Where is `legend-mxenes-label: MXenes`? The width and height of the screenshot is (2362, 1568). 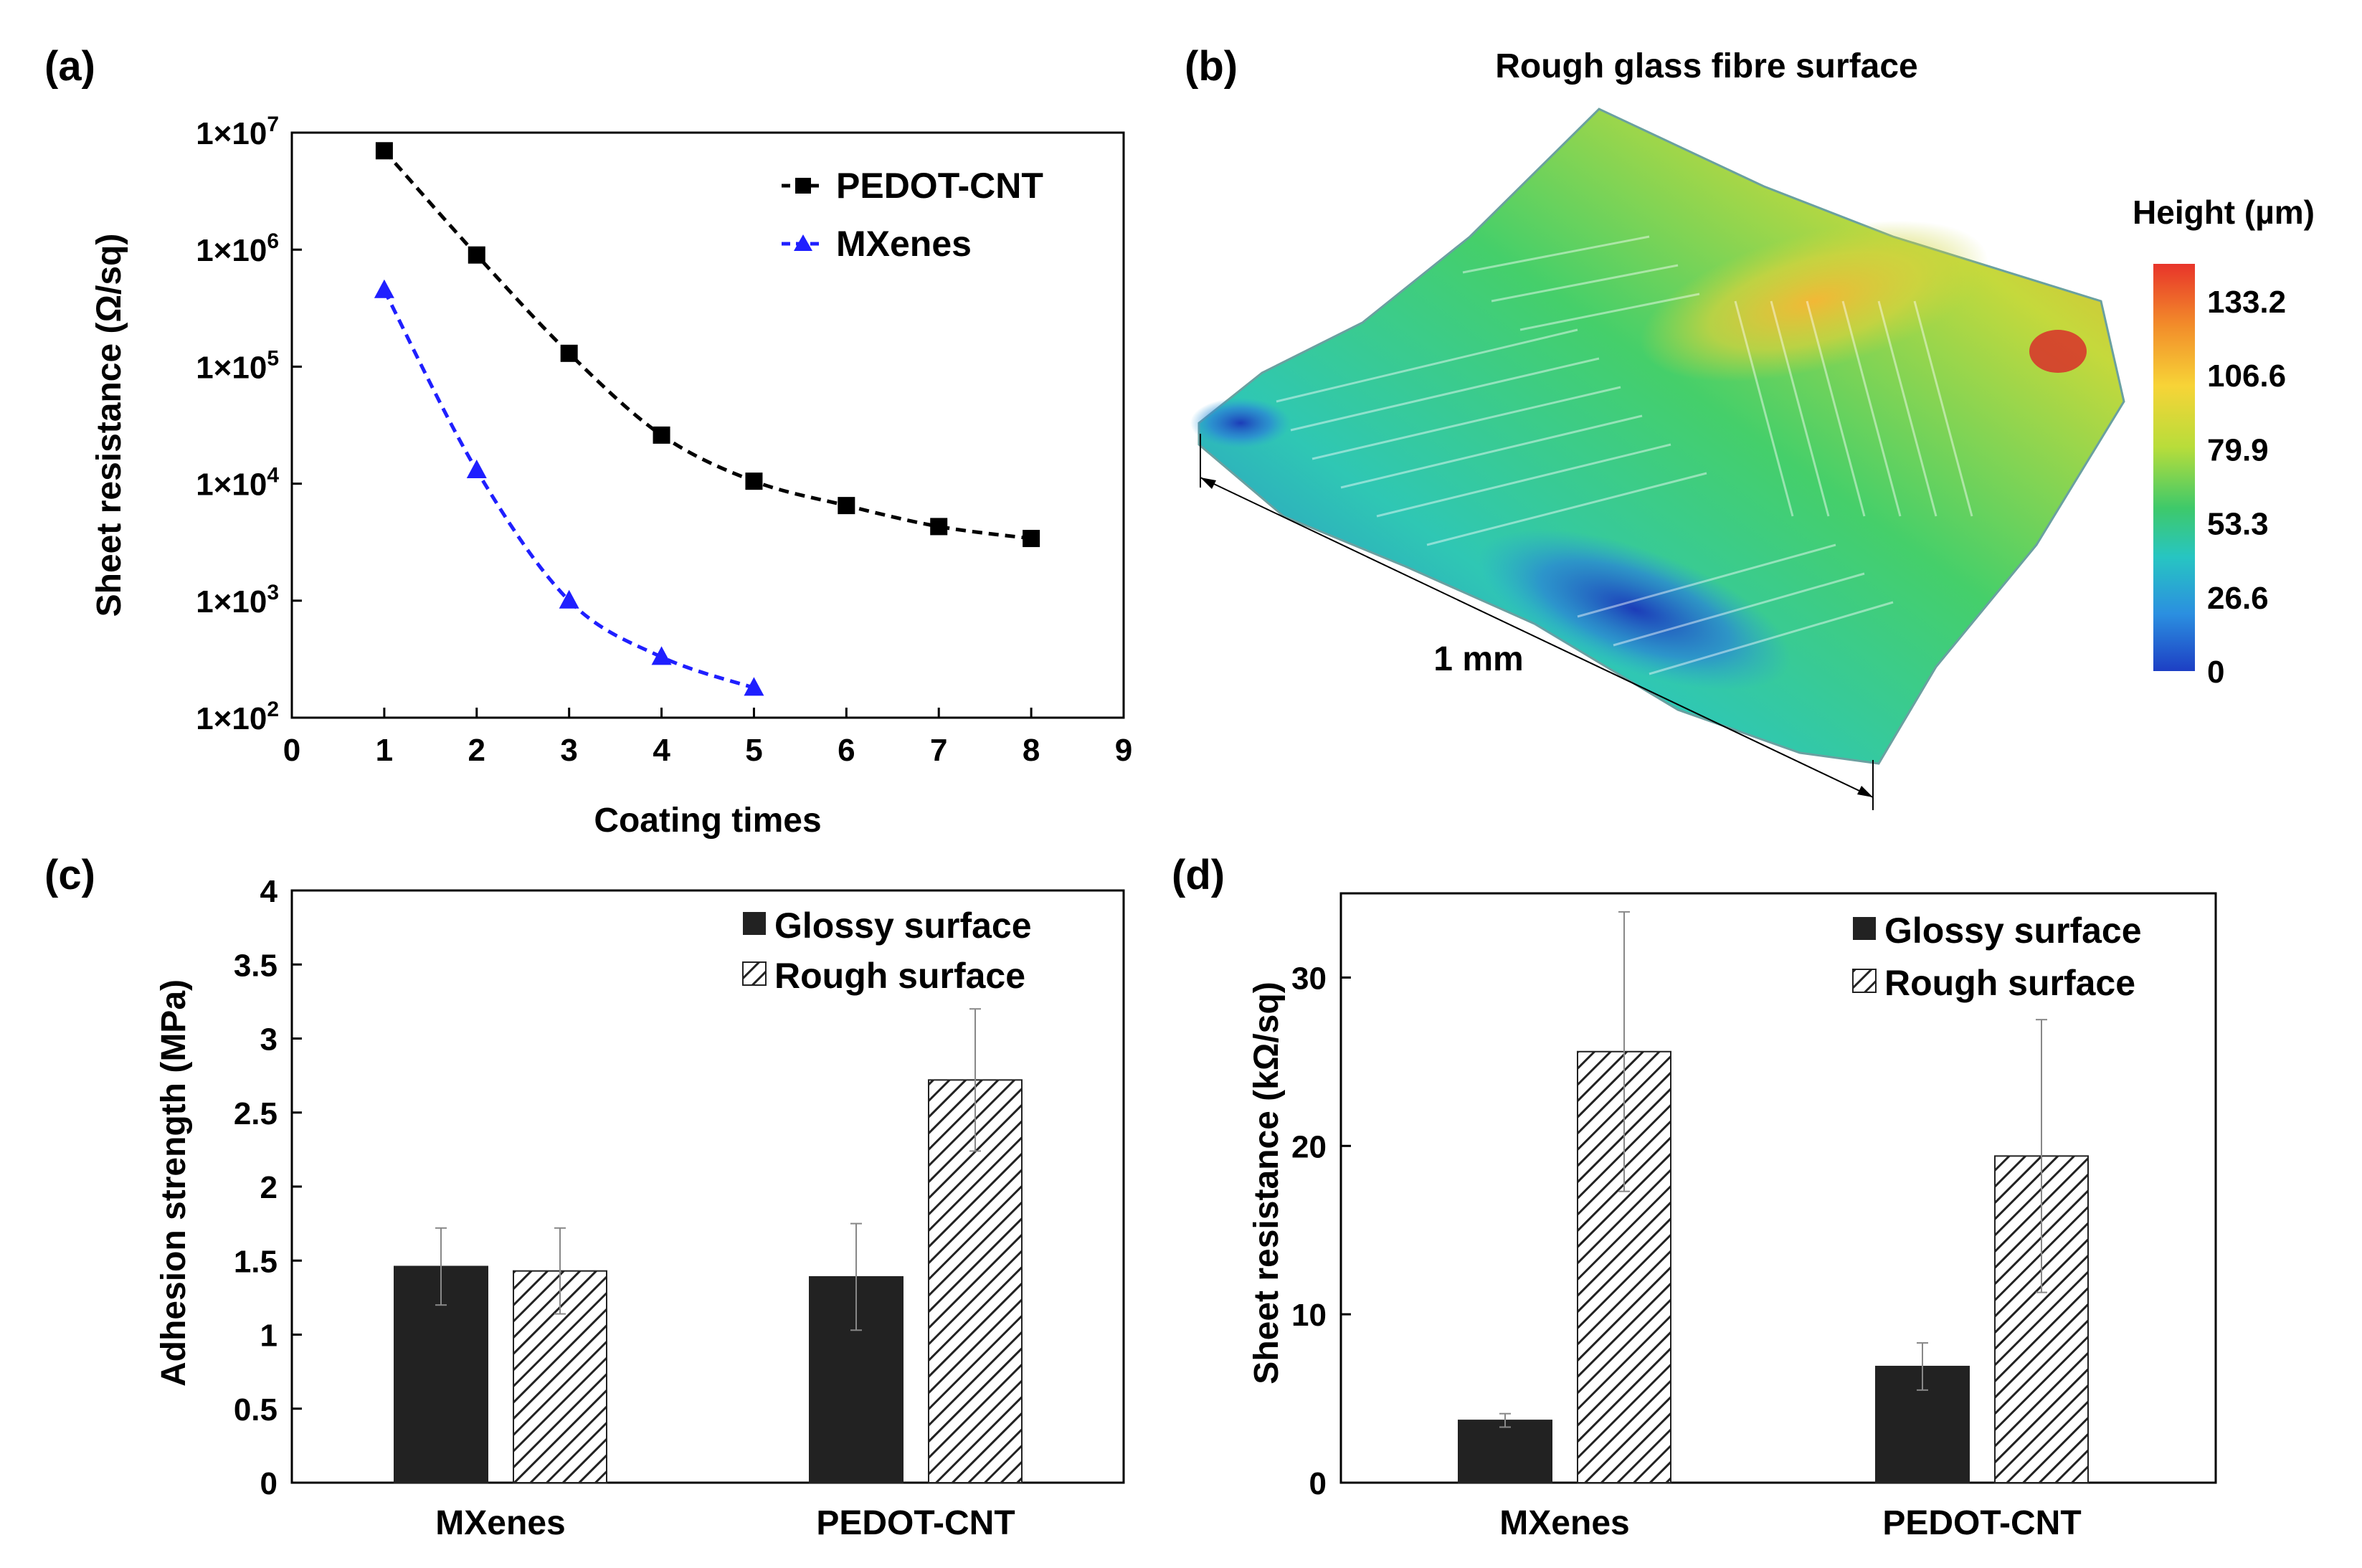 legend-mxenes-label: MXenes is located at coordinates (904, 244).